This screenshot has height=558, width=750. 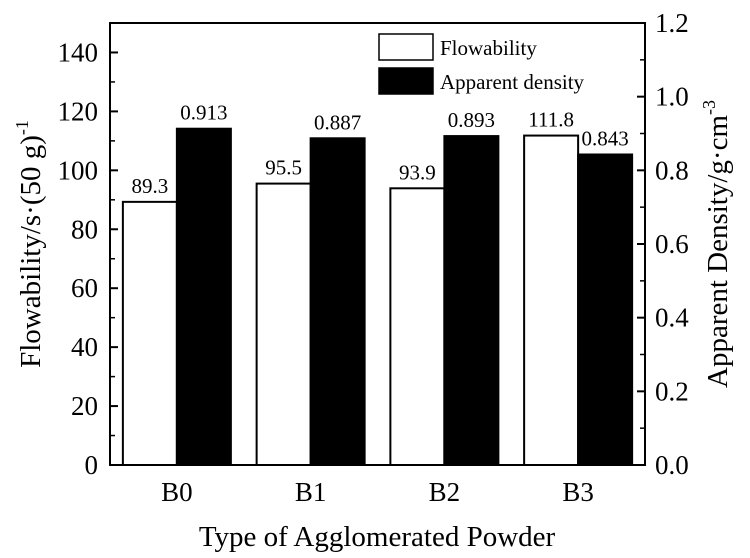 I want to click on x-axis-title: Type of Agglomerated Powder, so click(x=377, y=537).